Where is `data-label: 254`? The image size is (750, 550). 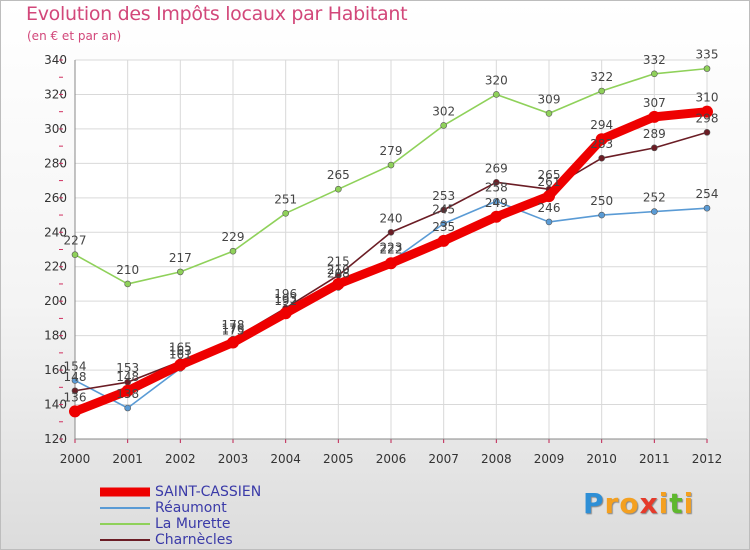
data-label: 254 is located at coordinates (707, 194).